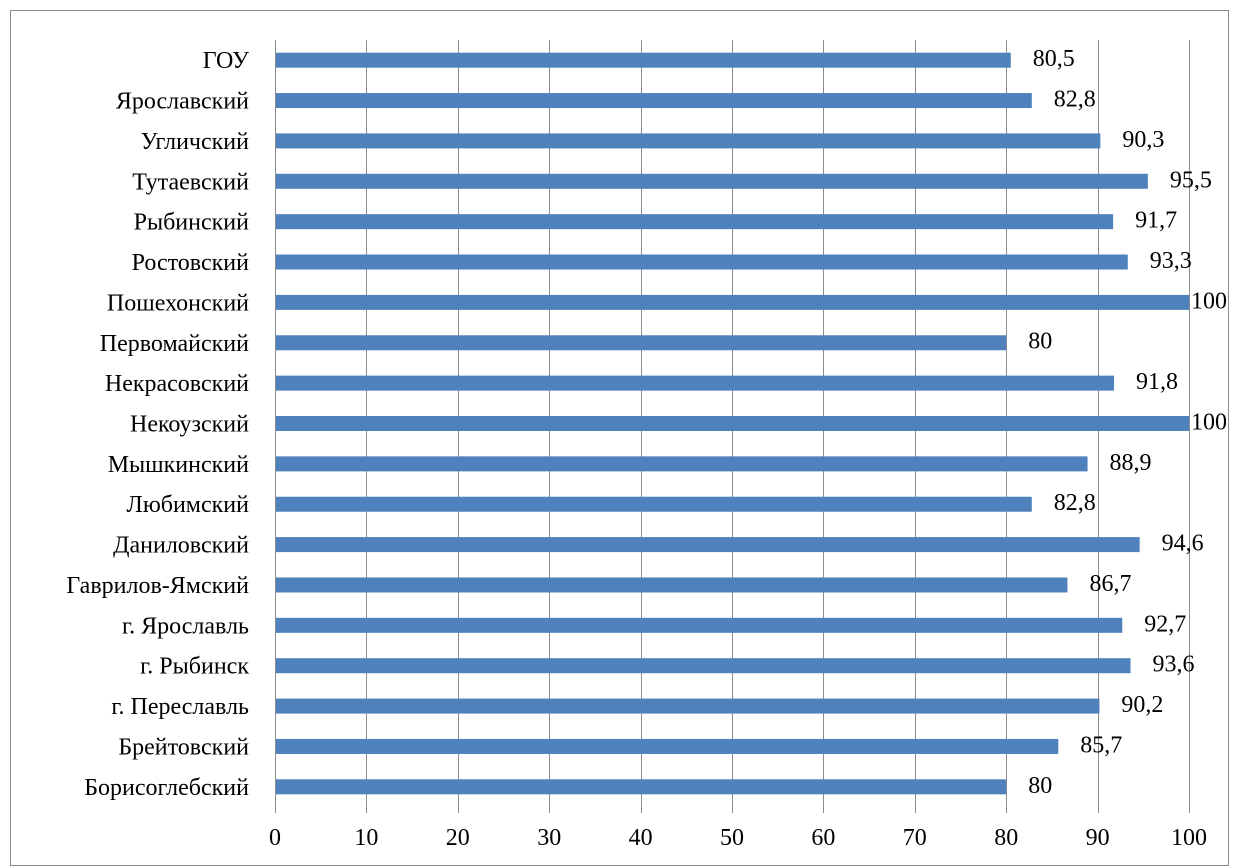 This screenshot has height=868, width=1235. Describe the element at coordinates (1189, 838) in the screenshot. I see `x-tick-label-100: 100` at that location.